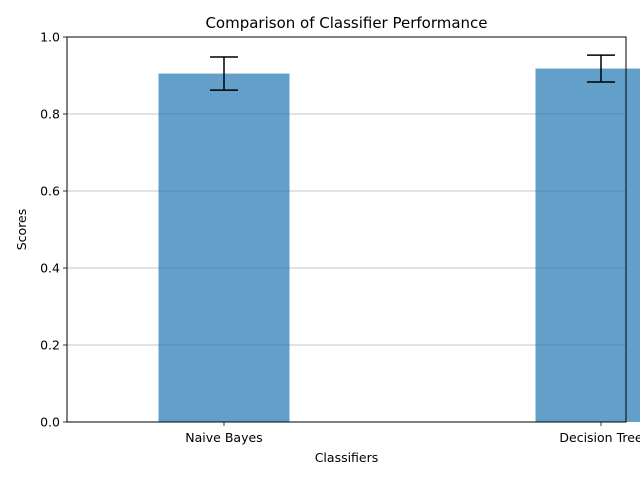 This screenshot has height=480, width=640. Describe the element at coordinates (412, 433) in the screenshot. I see `x-axis-ticks: Naive Bayes Decision Tree` at that location.